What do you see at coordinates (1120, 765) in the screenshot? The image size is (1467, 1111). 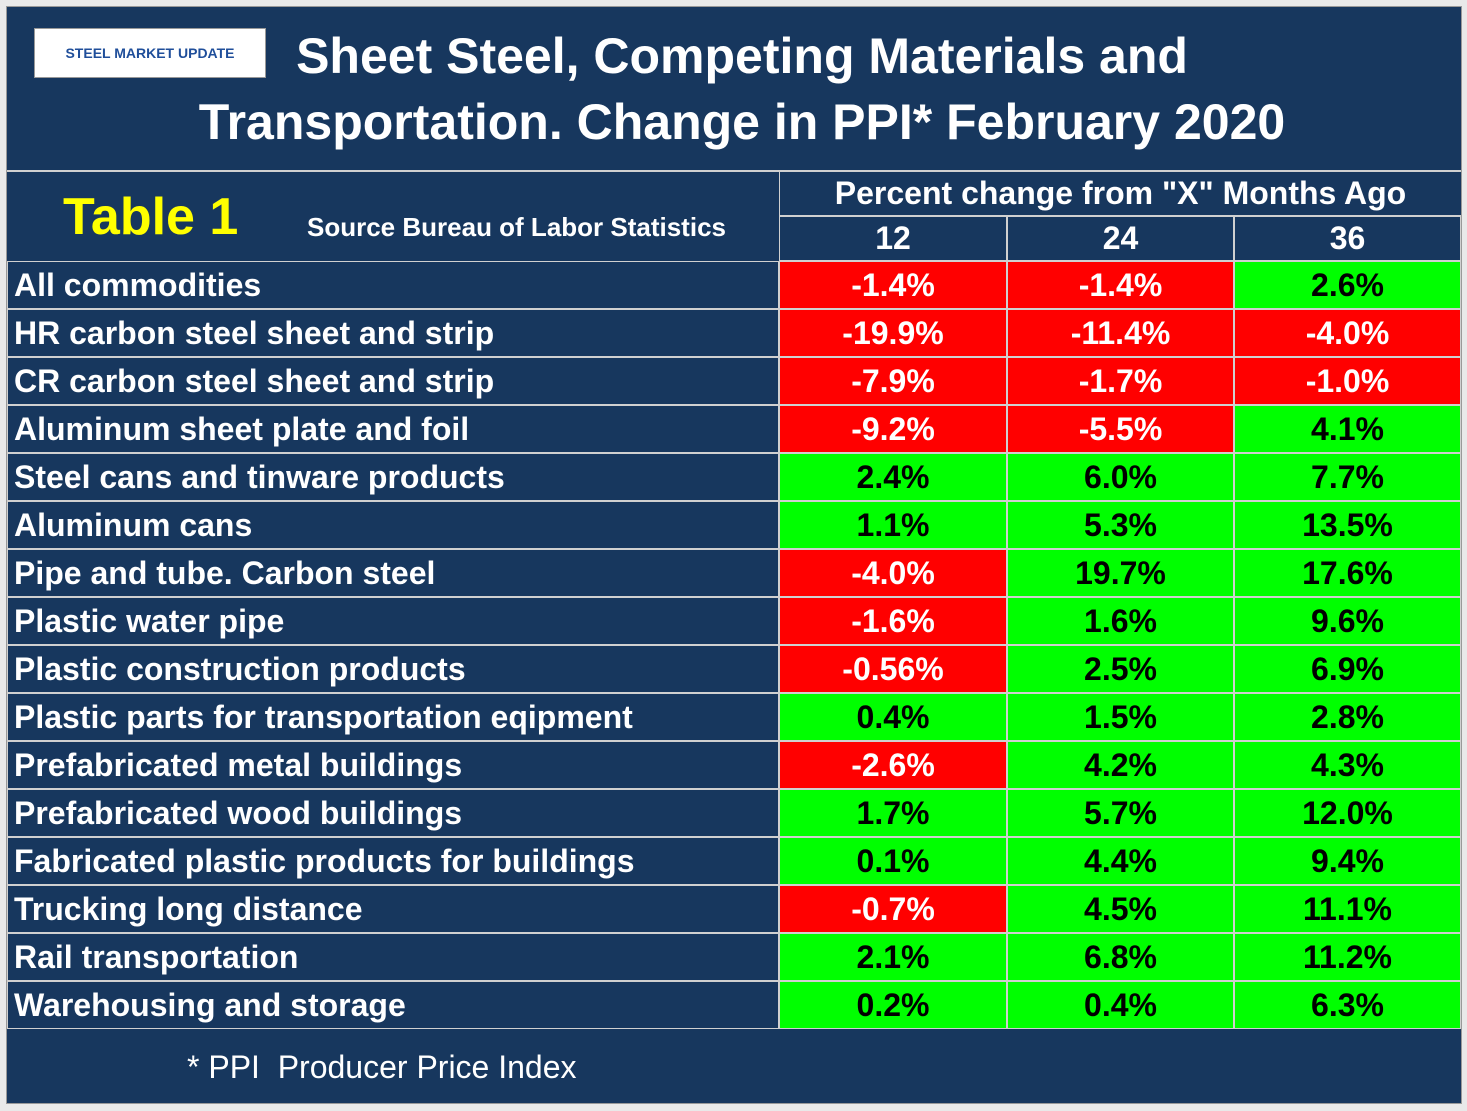 I see `value-cell: 4.2%` at bounding box center [1120, 765].